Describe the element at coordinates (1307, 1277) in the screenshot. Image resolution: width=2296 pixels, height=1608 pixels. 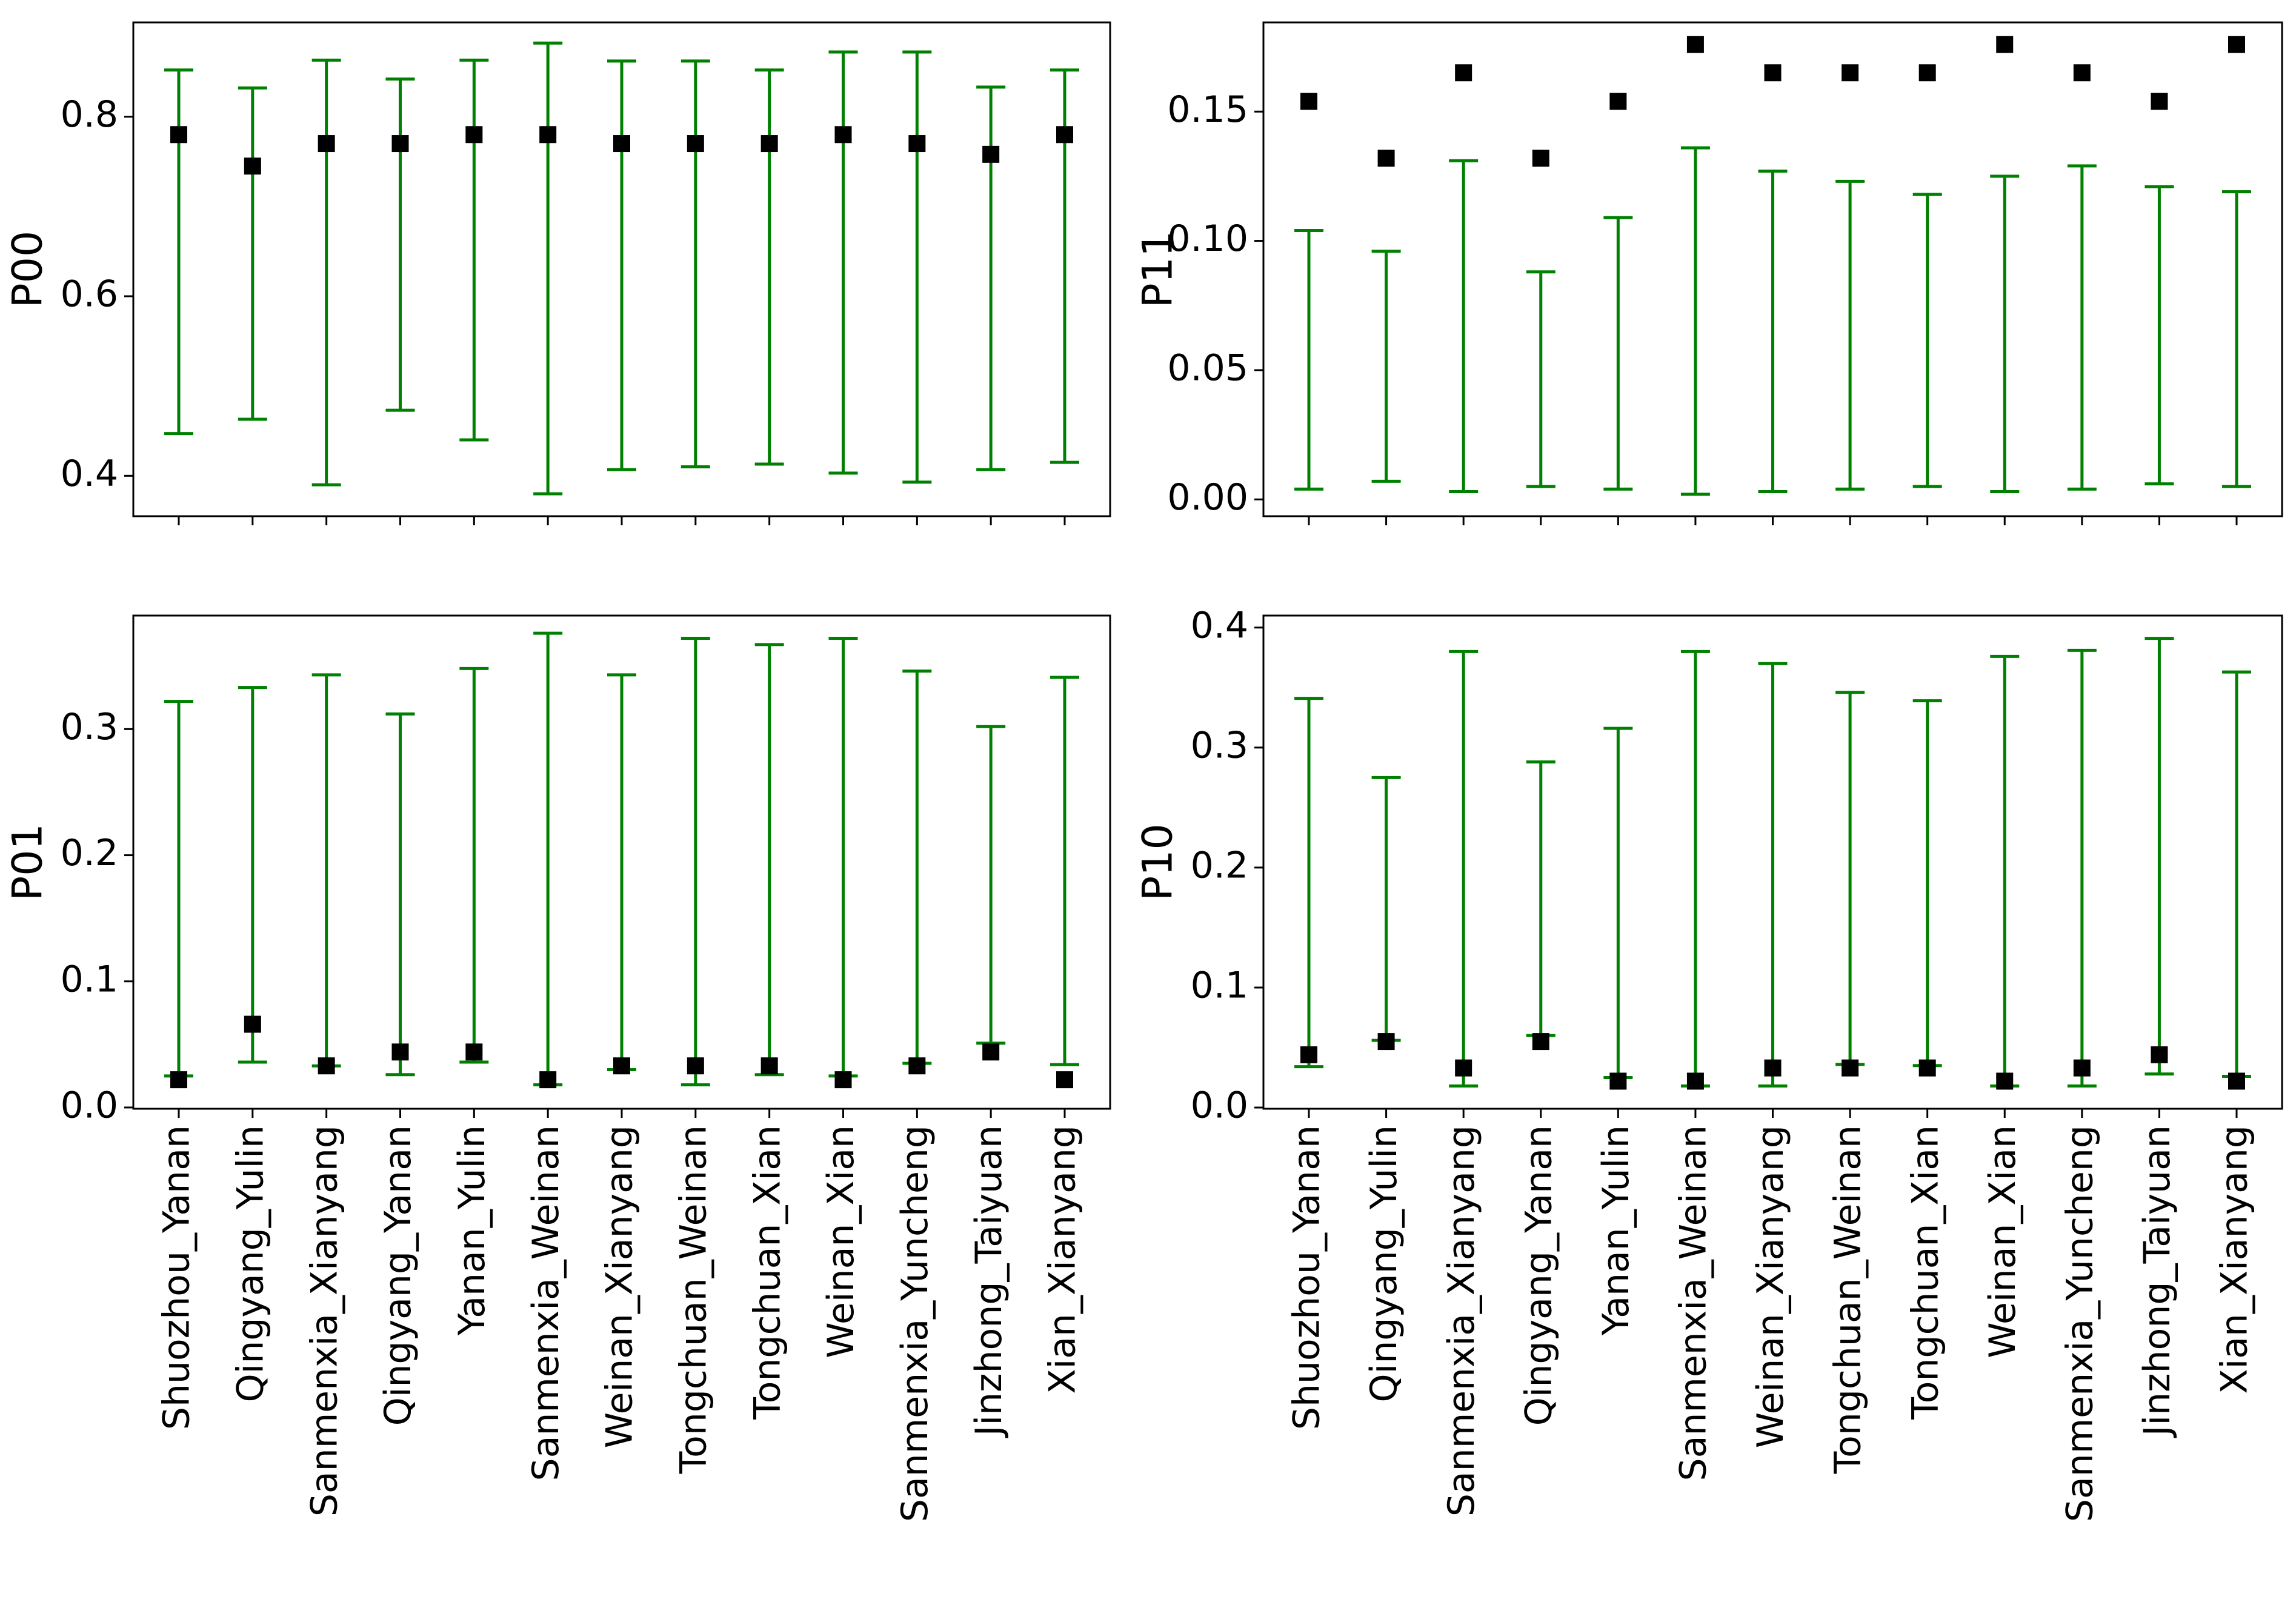
I see `xtick-label-p10-0: Shuozhou_Yanan` at that location.